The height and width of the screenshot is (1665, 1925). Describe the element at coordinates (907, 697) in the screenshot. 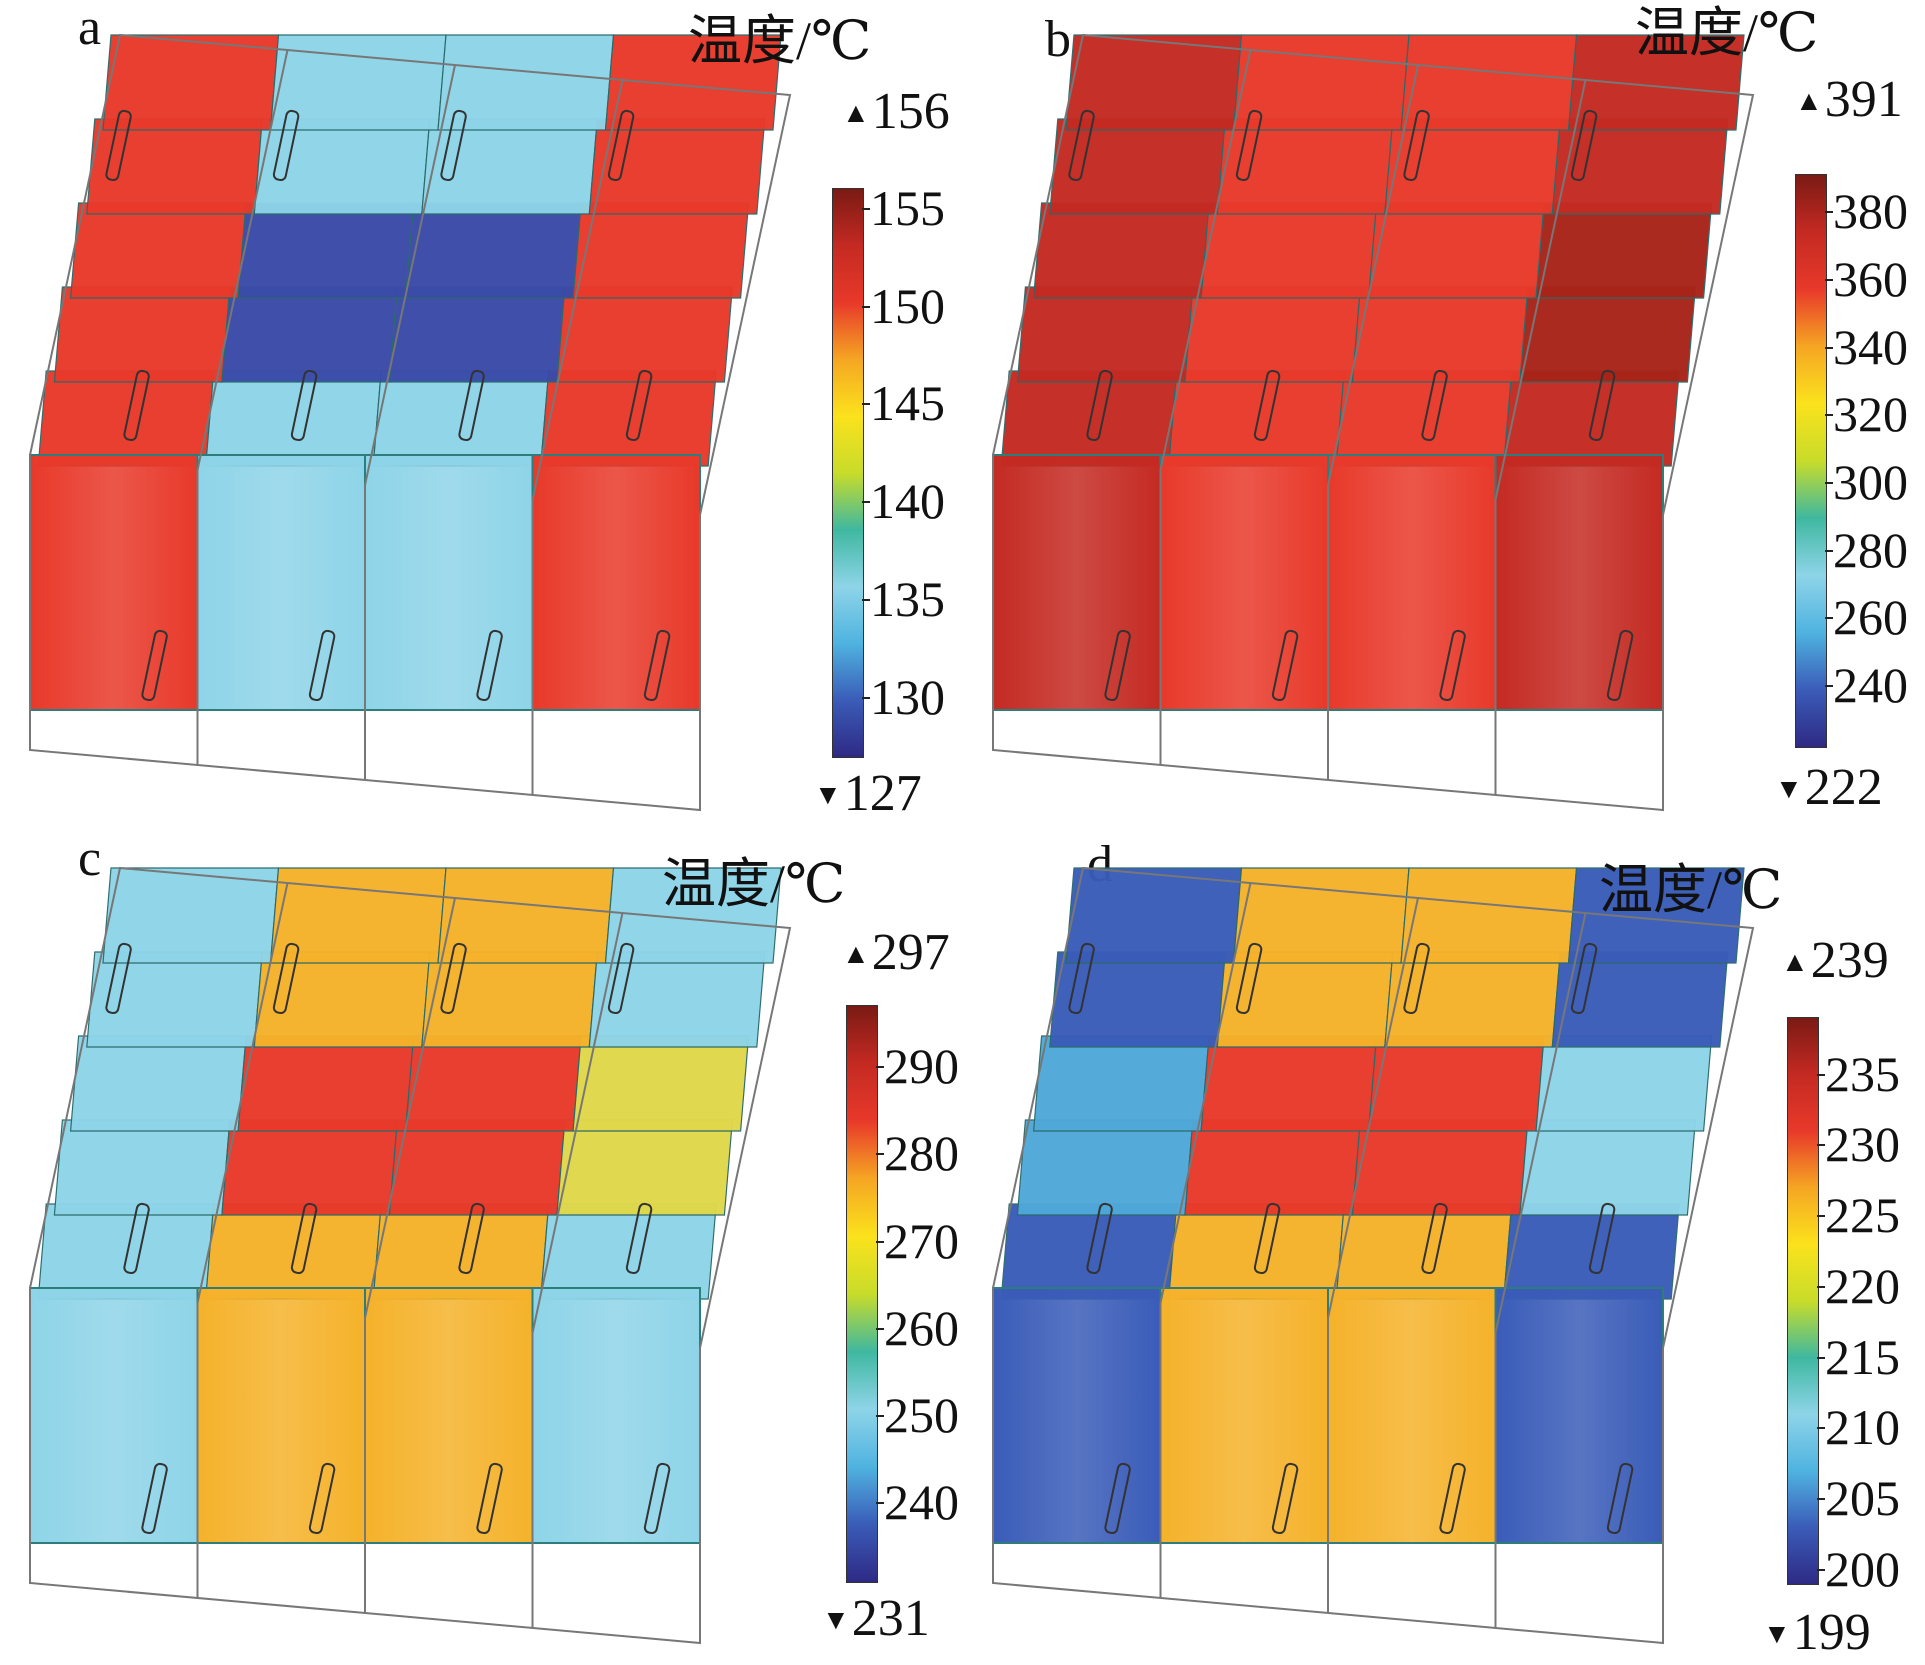

I see `colorbar-tick-label: 130` at that location.